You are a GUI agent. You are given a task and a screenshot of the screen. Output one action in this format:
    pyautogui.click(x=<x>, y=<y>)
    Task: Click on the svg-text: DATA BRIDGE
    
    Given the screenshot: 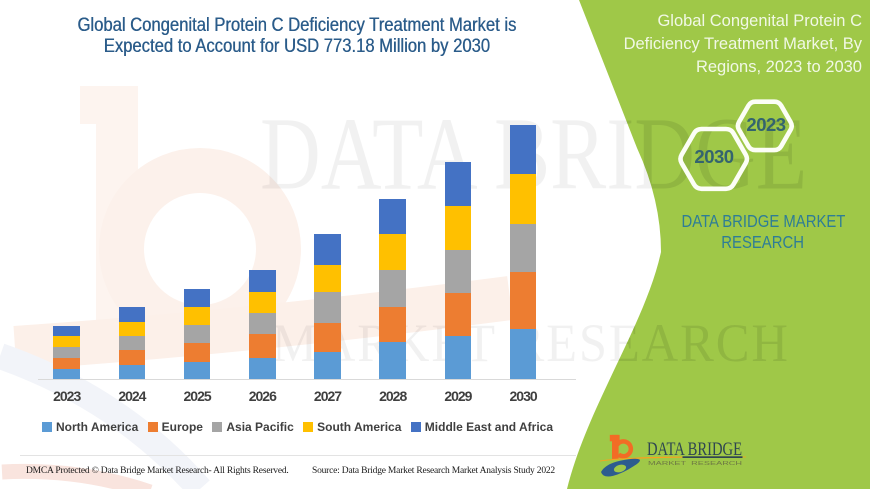 What is the action you would take?
    pyautogui.click(x=694, y=449)
    